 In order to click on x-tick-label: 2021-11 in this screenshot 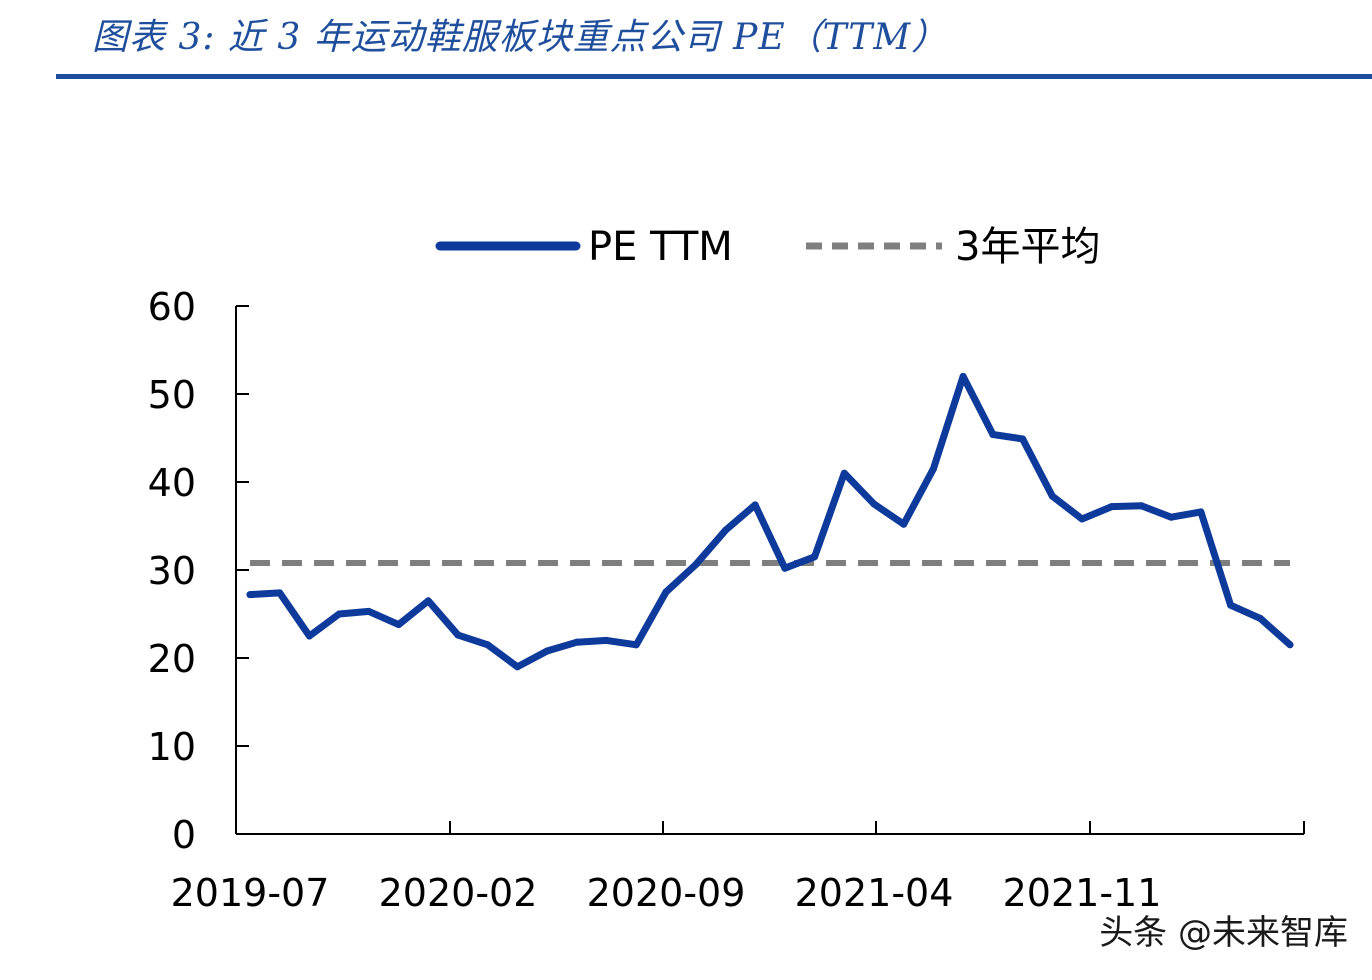, I will do `click(1082, 893)`.